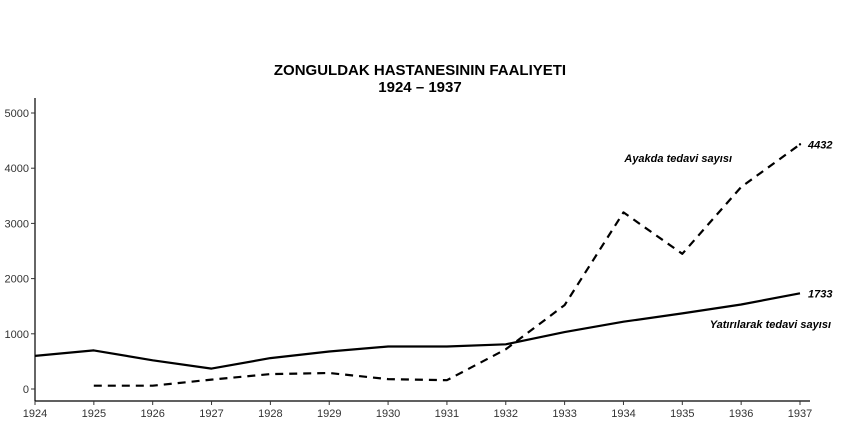  Describe the element at coordinates (420, 87) in the screenshot. I see `chart-subtitle: 1924 – 1937` at that location.